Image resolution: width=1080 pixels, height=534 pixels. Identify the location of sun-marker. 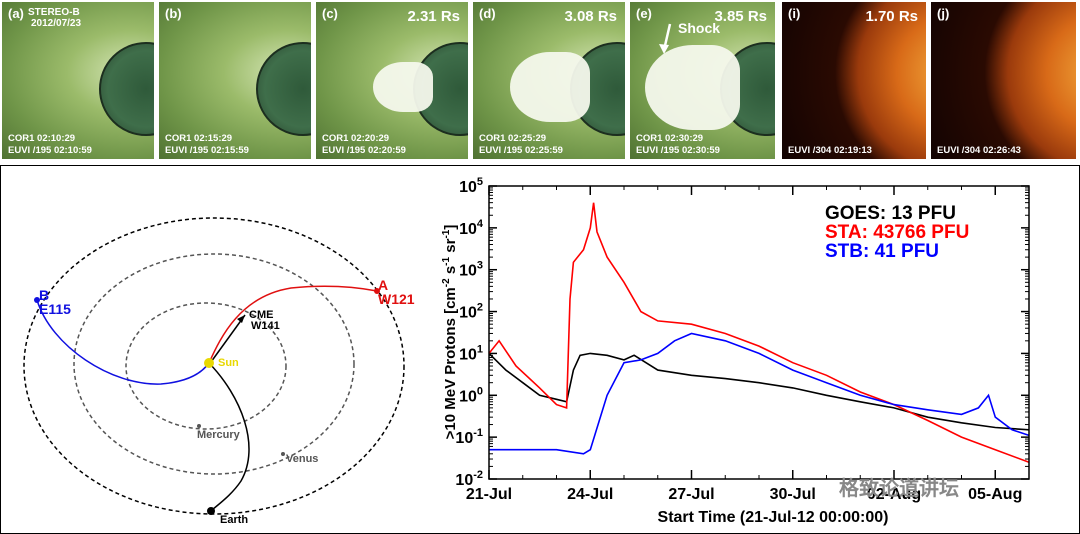
(209, 363).